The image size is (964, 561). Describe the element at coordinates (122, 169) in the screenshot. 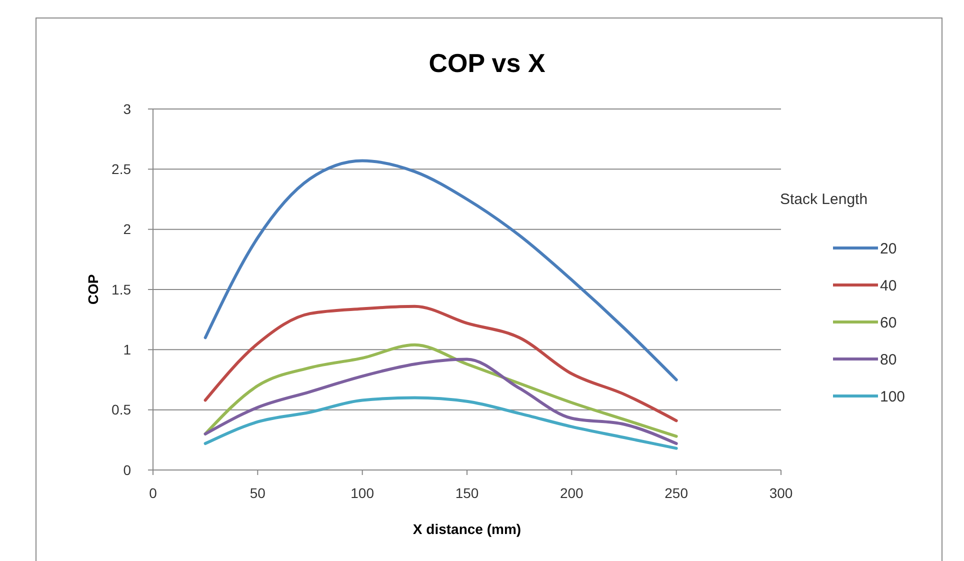

I see `y-tick-label: 2.5` at that location.